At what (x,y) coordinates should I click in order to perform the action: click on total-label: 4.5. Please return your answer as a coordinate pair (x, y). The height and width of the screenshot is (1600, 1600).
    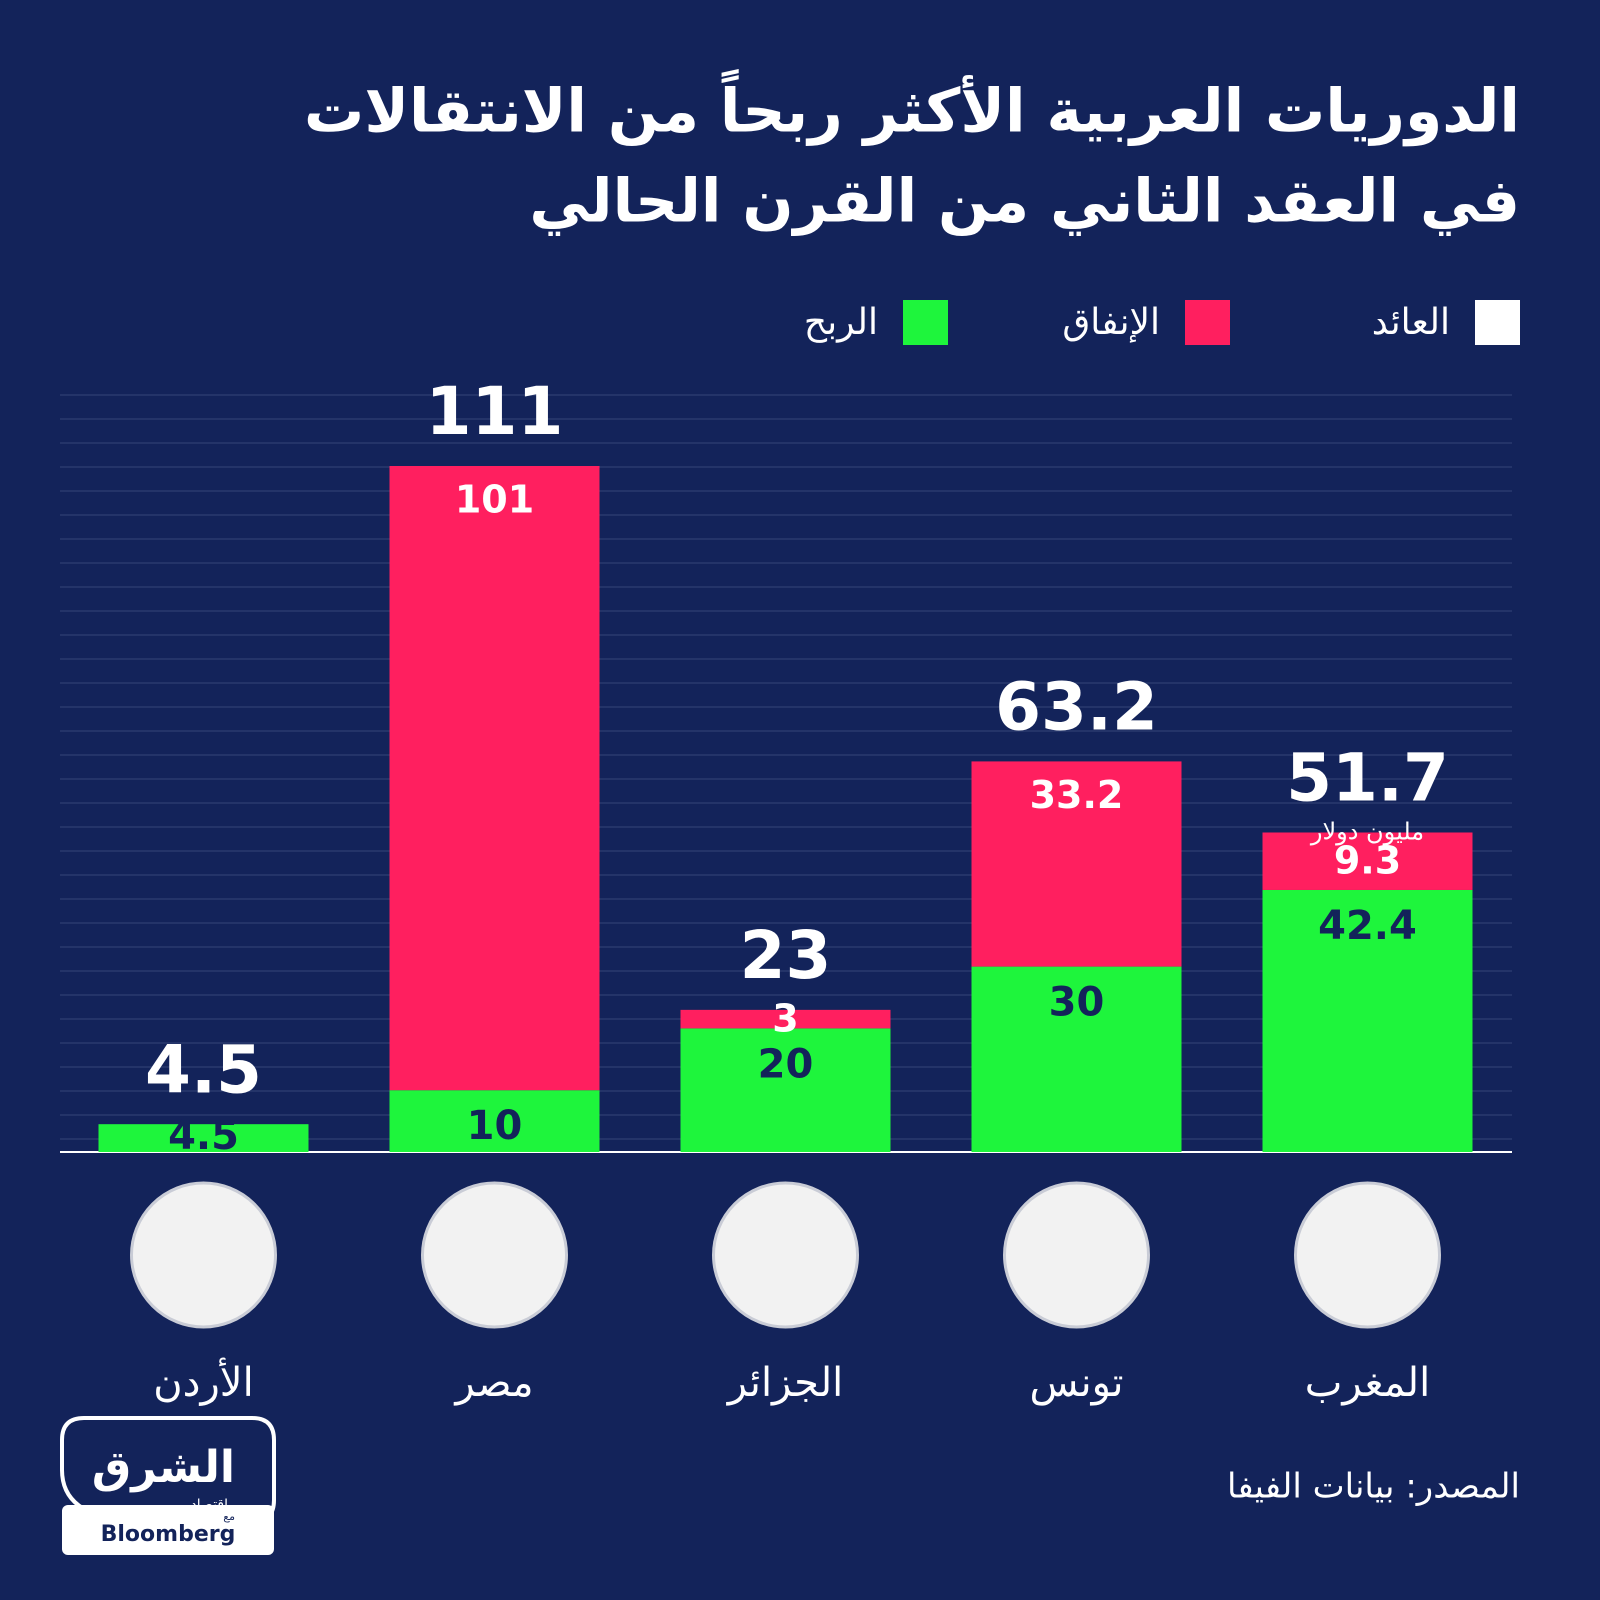
    Looking at the image, I should click on (203, 1069).